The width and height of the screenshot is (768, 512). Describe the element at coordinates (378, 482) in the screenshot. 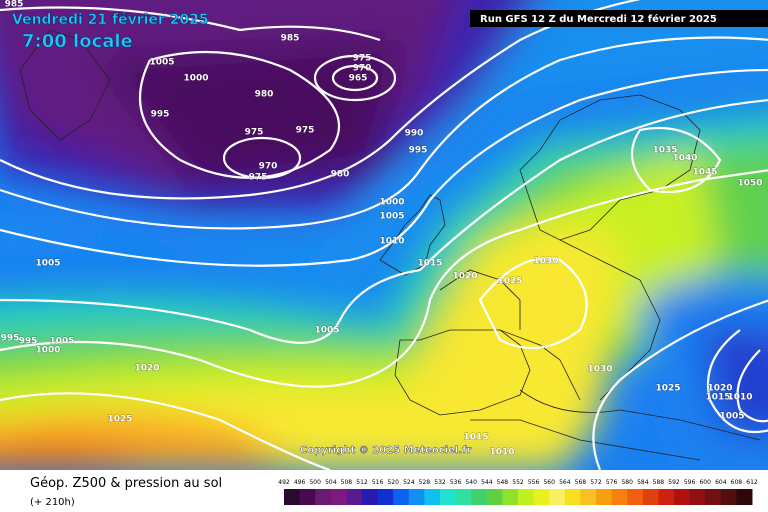

I see `scale-label: 516` at that location.